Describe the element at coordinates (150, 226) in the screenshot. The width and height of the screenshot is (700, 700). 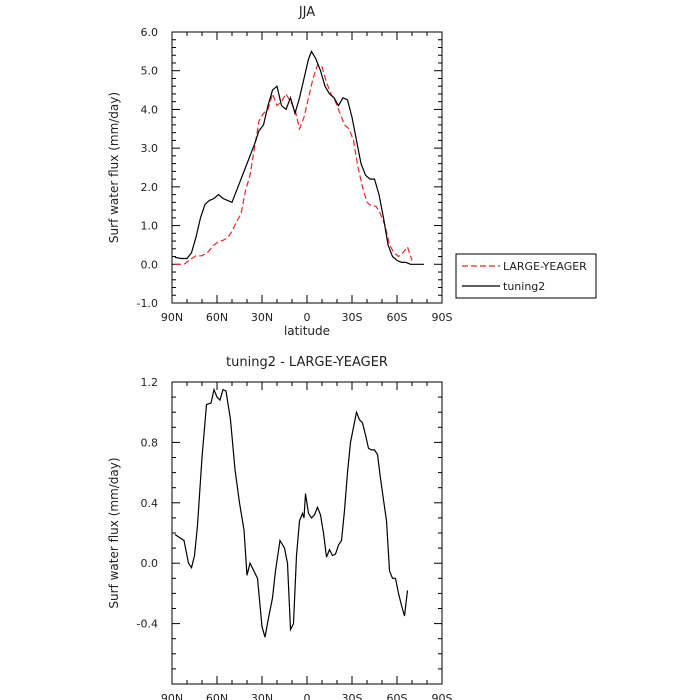
I see `y-tick-label: 1.0` at that location.